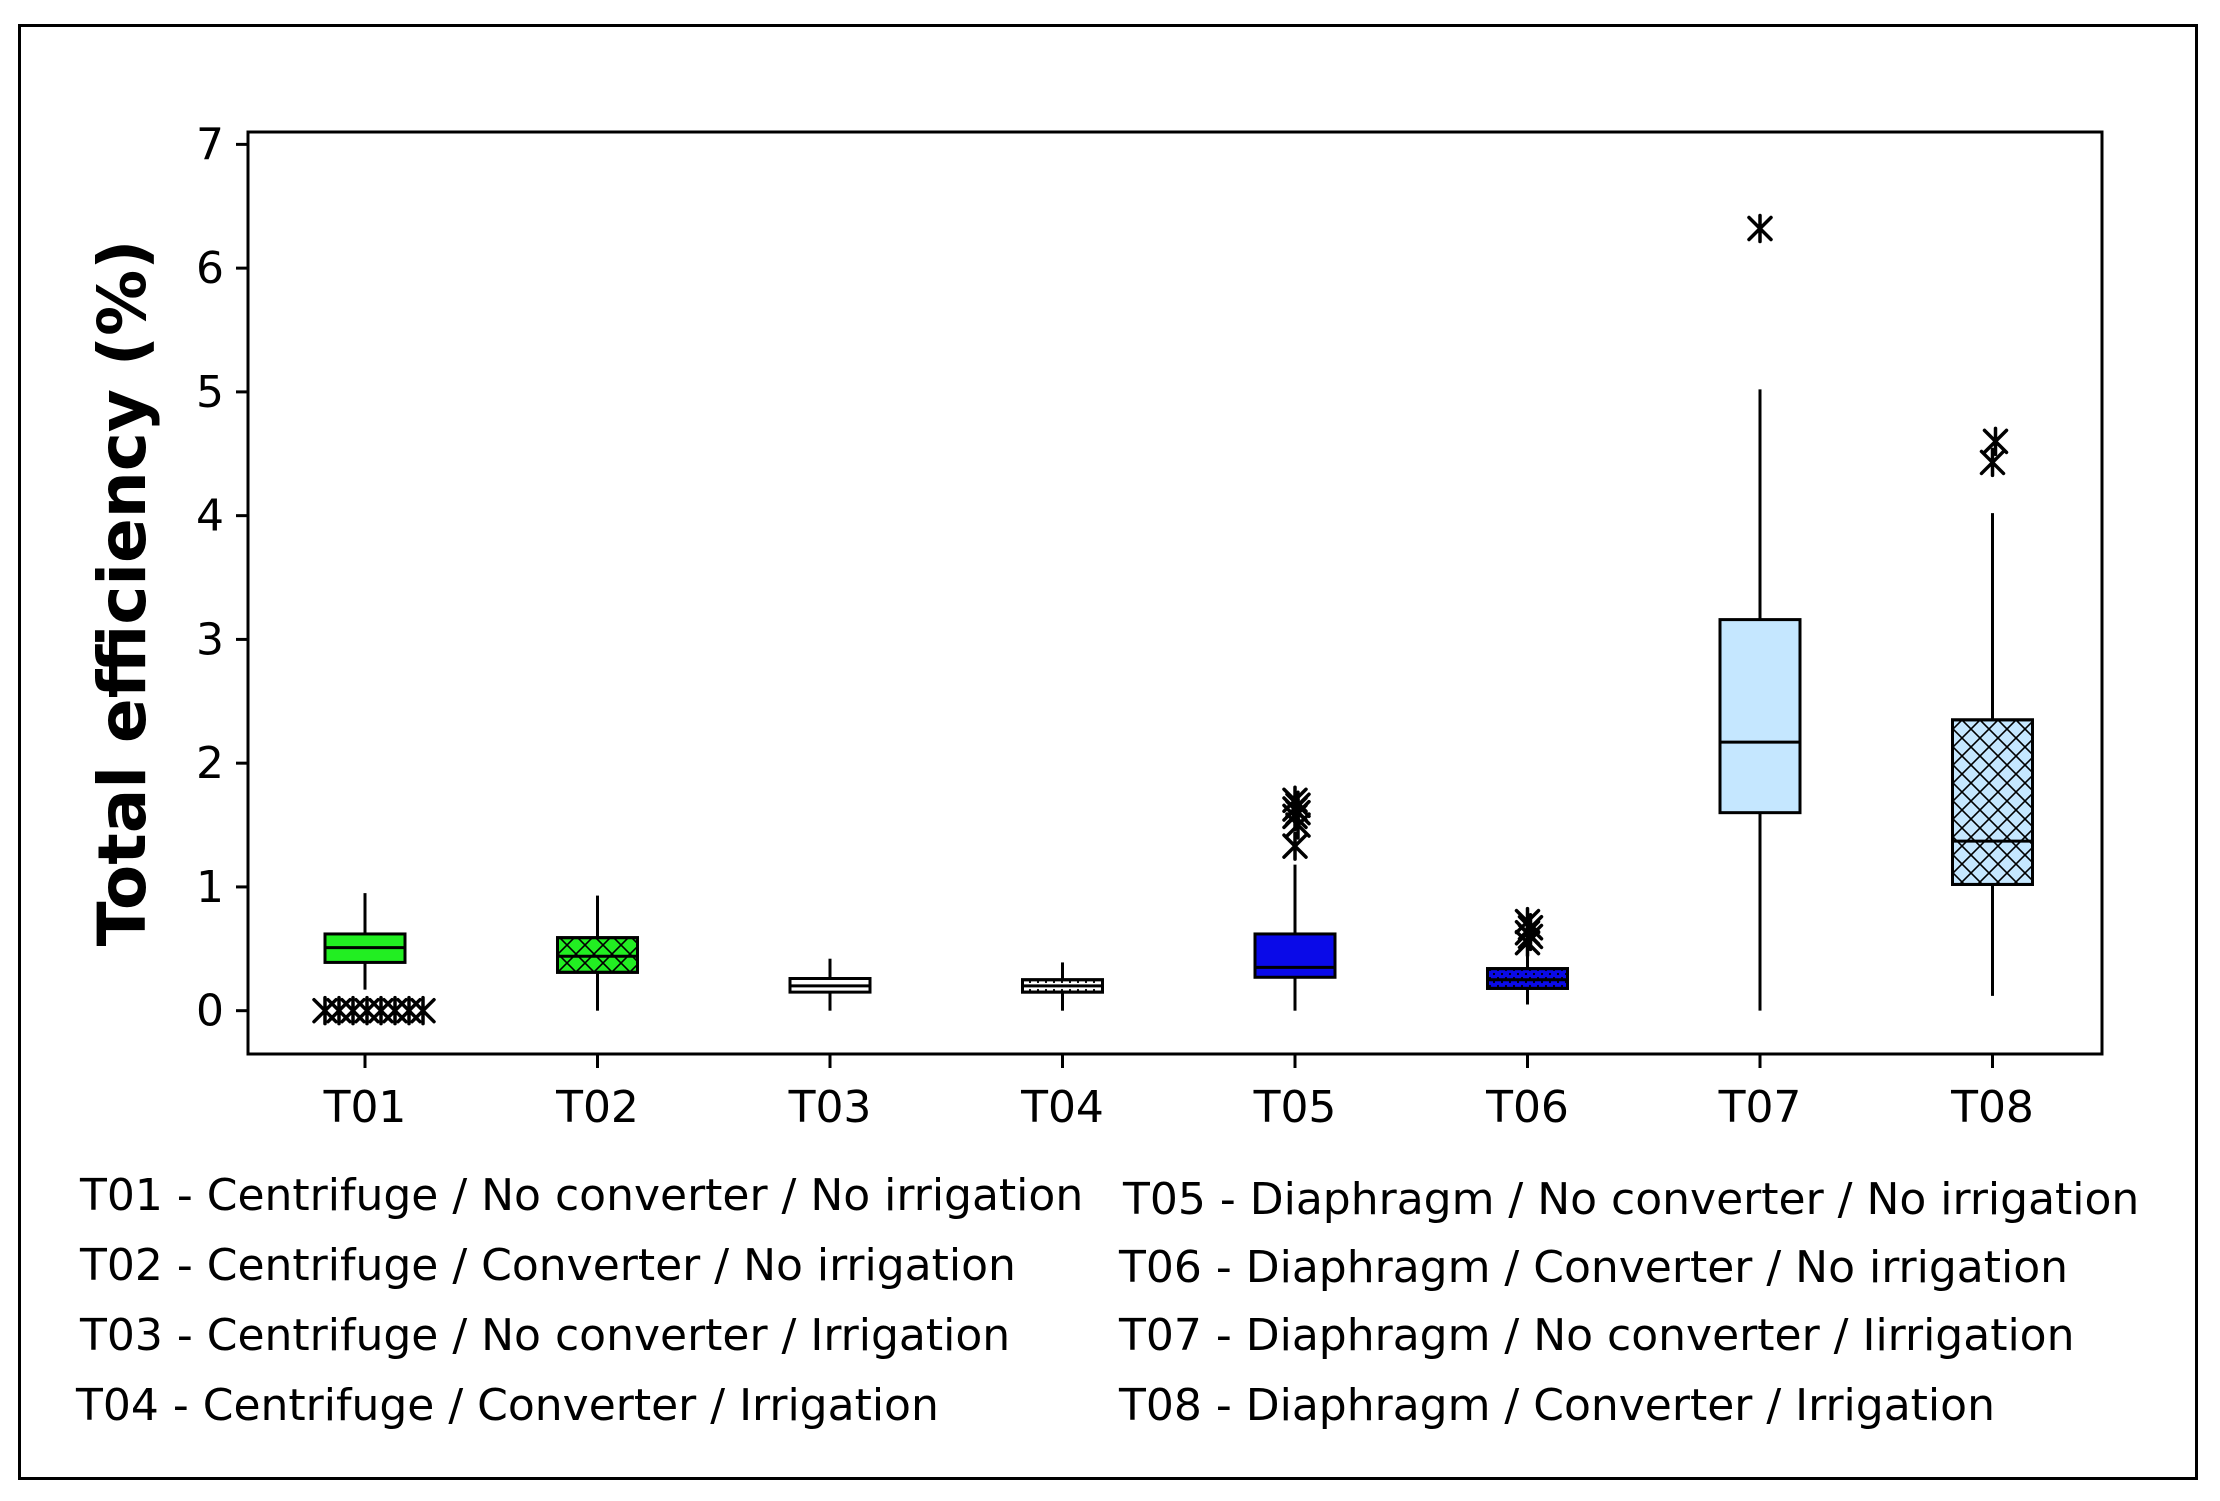 This screenshot has width=2220, height=1501. What do you see at coordinates (1062, 986) in the screenshot?
I see `box-t04` at bounding box center [1062, 986].